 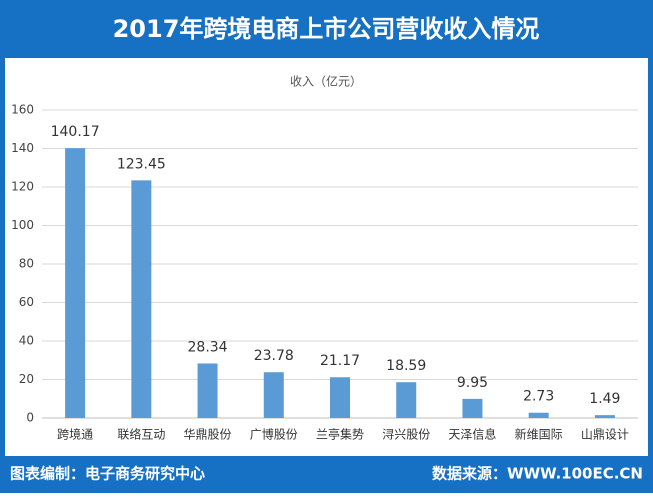 I want to click on x-tick-label: 兰亭集势, so click(x=340, y=434).